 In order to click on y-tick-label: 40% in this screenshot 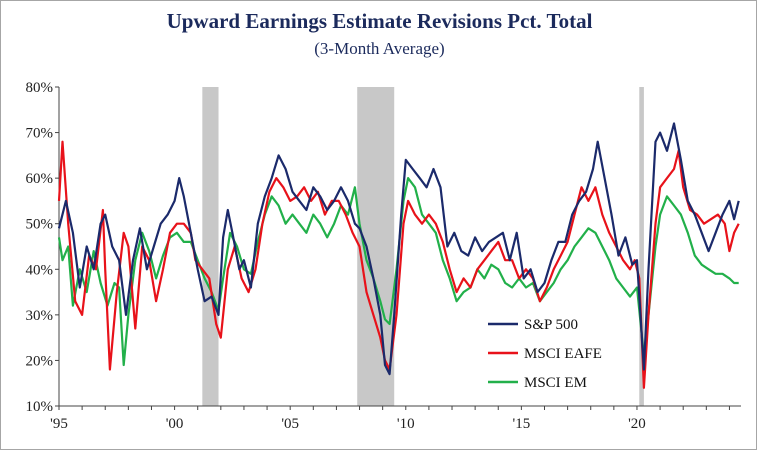, I will do `click(40, 270)`.